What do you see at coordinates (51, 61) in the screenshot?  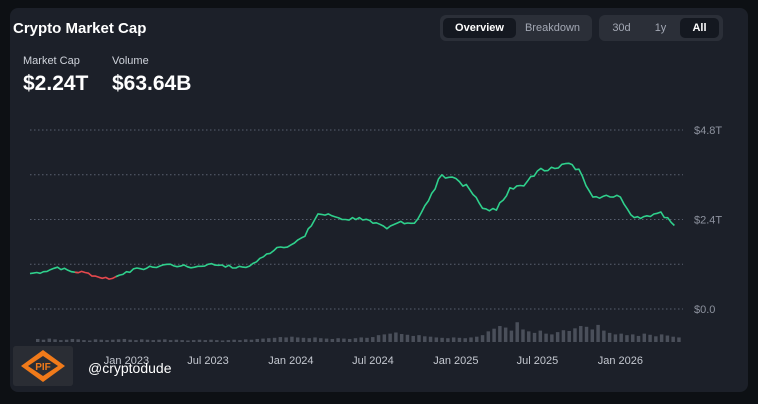 I see `market-cap-label: Market Cap` at bounding box center [51, 61].